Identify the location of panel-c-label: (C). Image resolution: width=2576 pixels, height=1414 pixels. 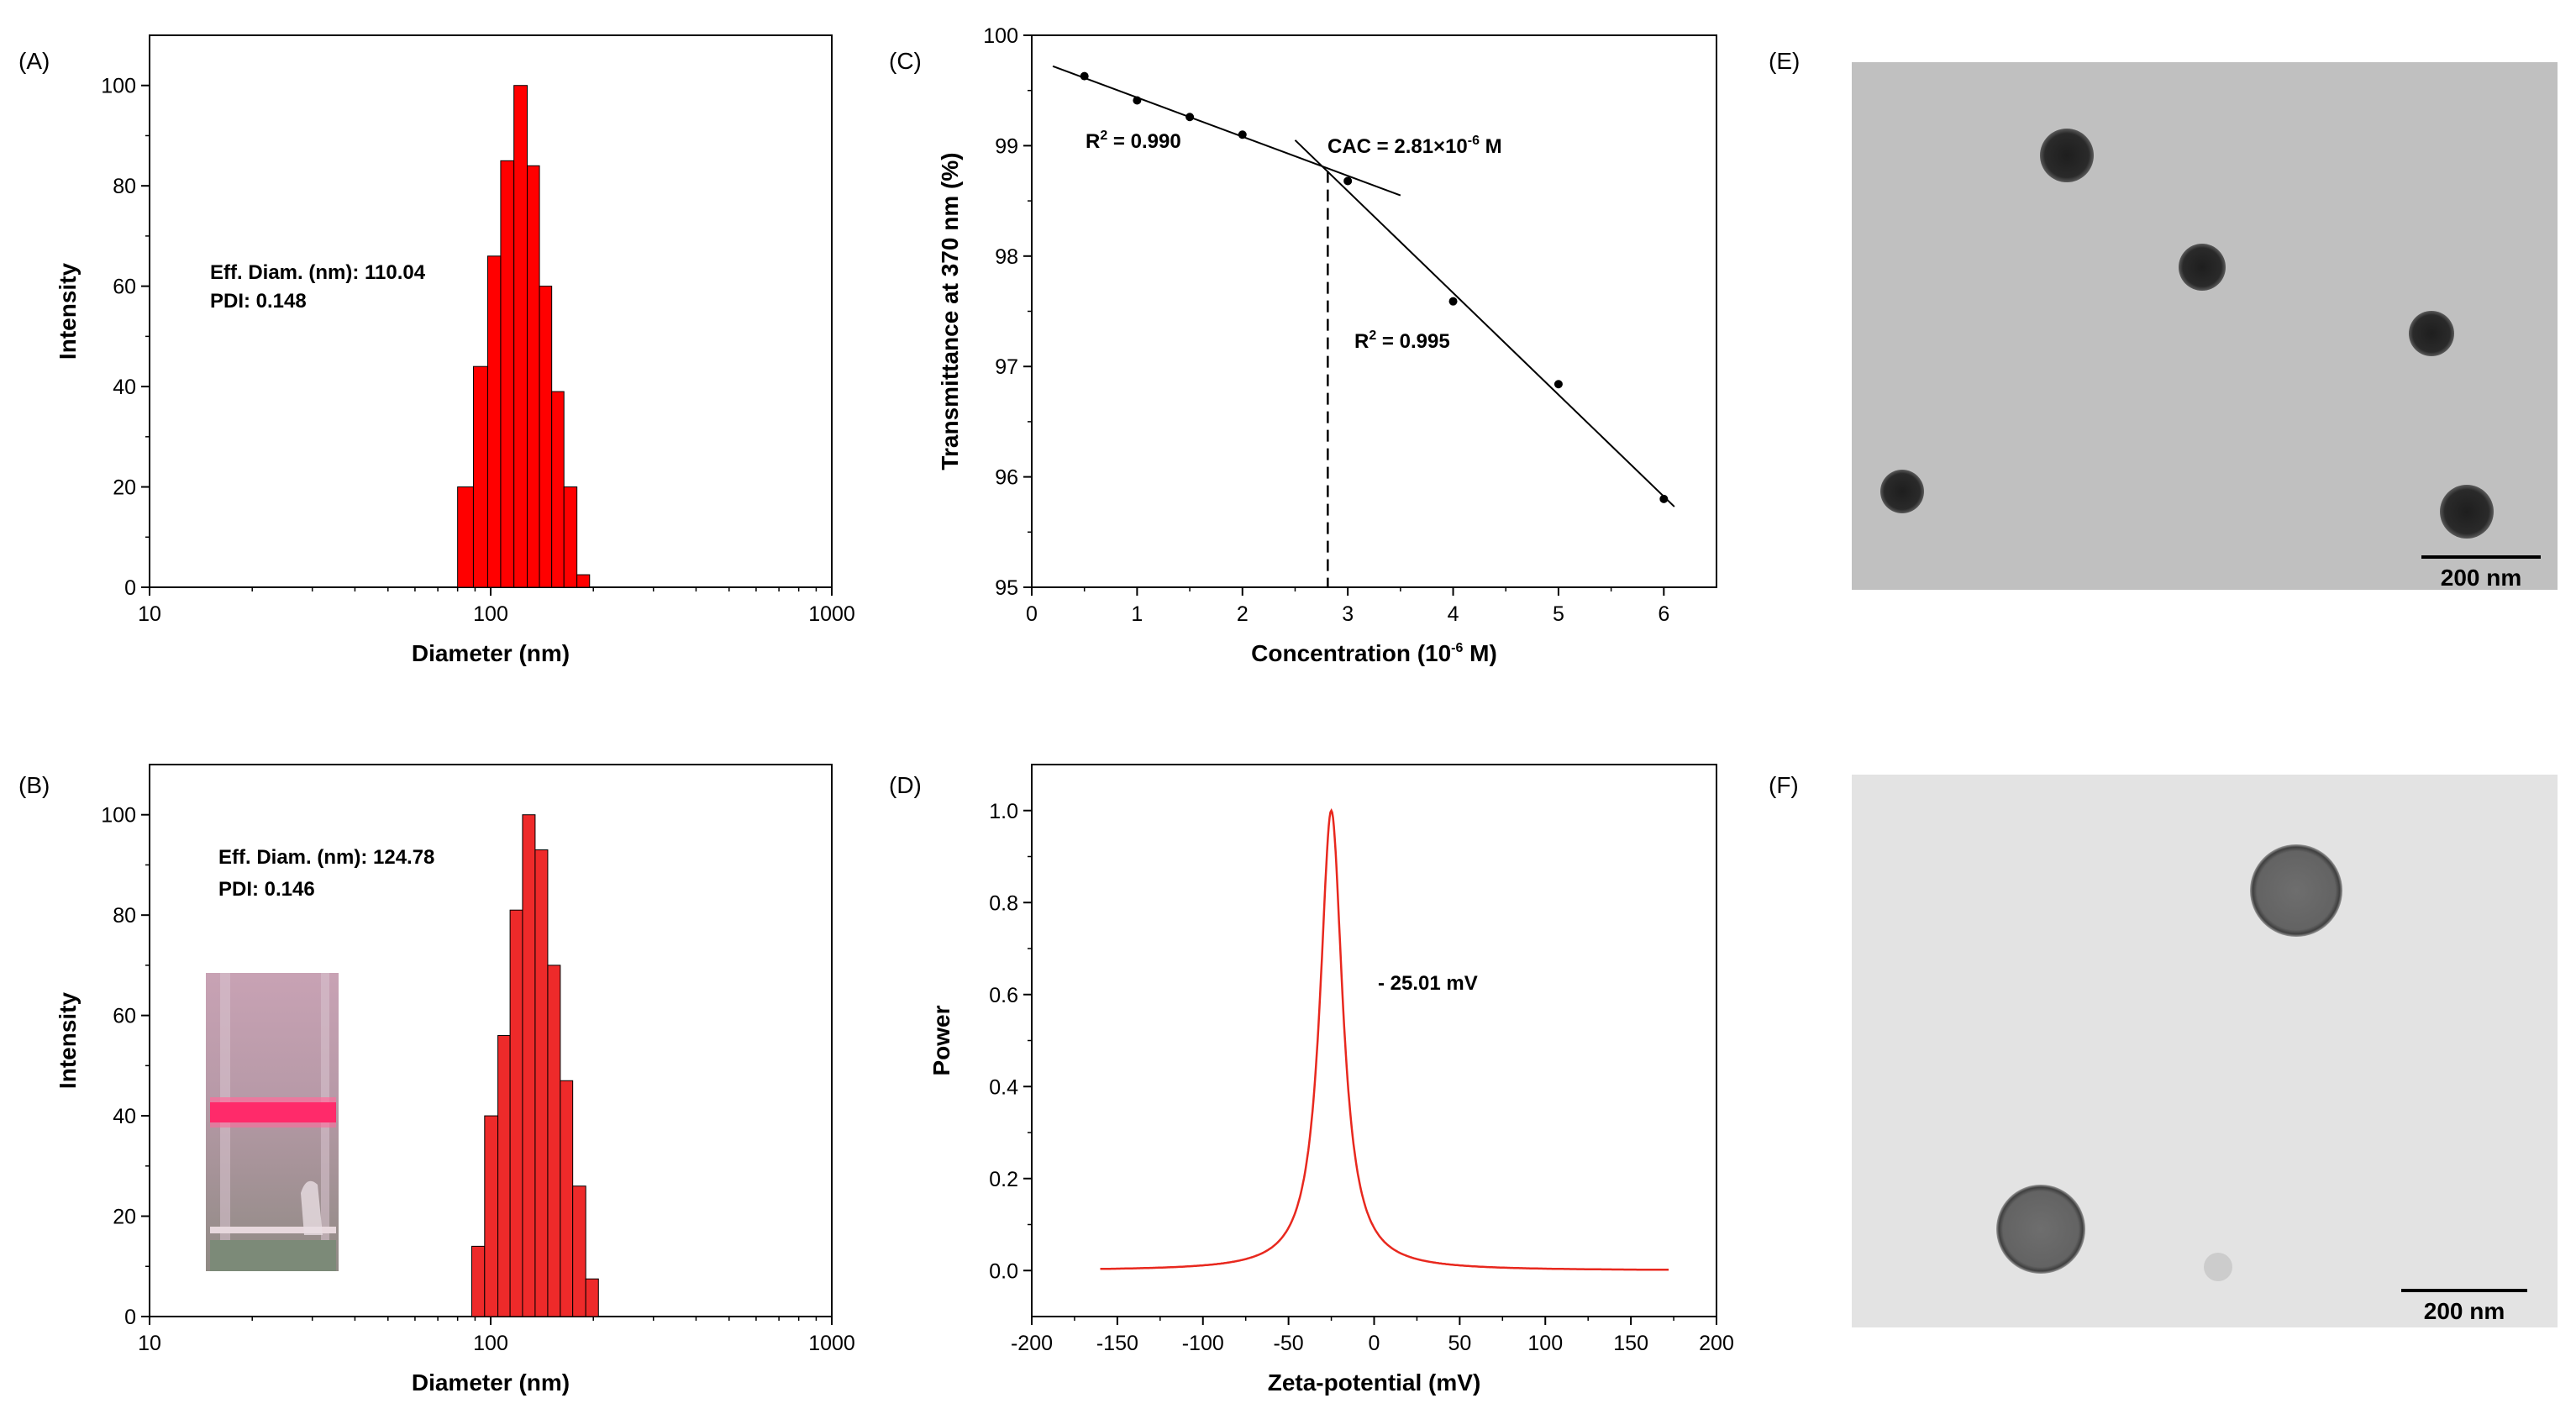
(905, 61).